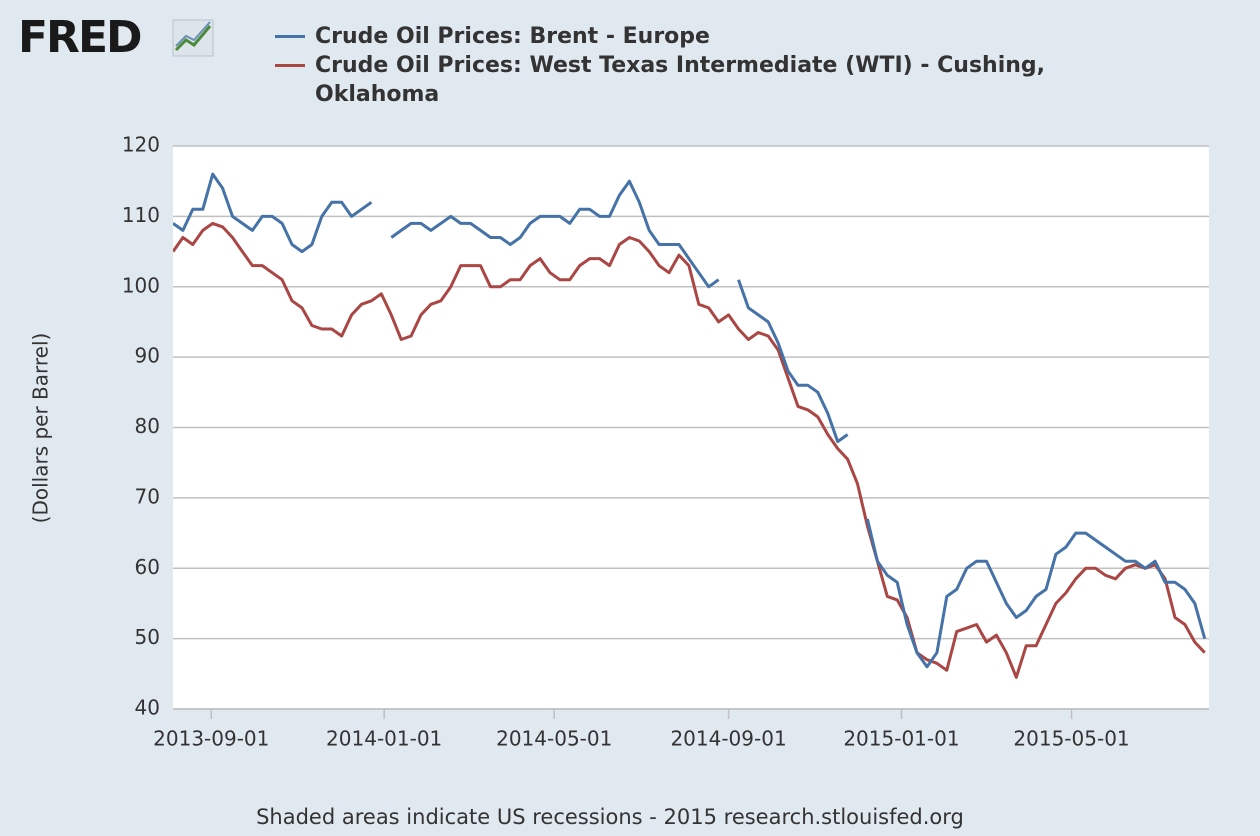 Image resolution: width=1260 pixels, height=836 pixels. Describe the element at coordinates (141, 145) in the screenshot. I see `y-tick-label: 120` at that location.